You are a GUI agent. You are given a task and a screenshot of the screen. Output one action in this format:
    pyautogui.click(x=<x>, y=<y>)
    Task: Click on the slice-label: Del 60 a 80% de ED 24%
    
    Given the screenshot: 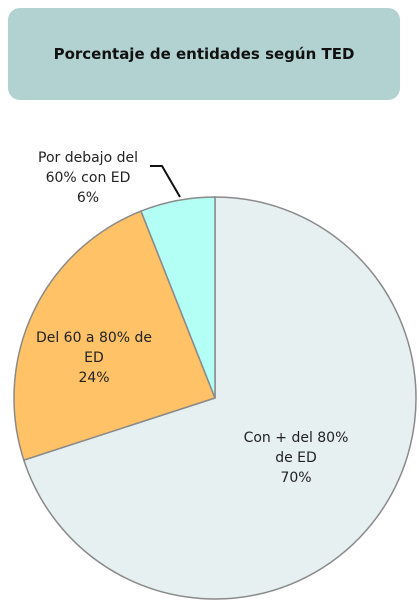 What is the action you would take?
    pyautogui.click(x=94, y=358)
    